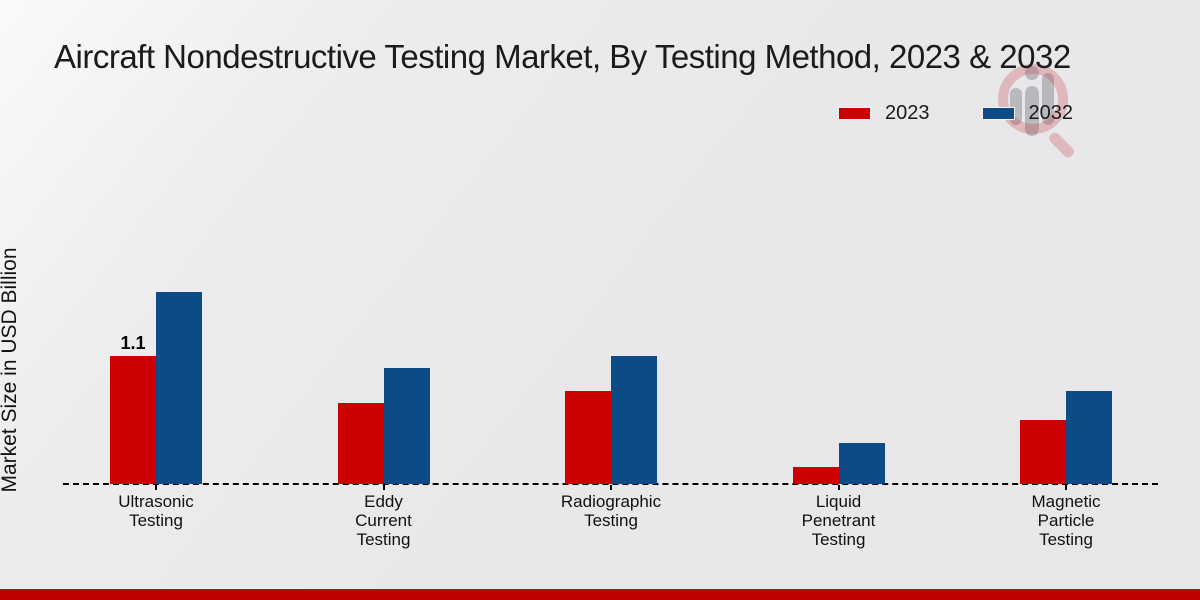  Describe the element at coordinates (815, 475) in the screenshot. I see `bar-2023-liquid-penetrant-testing` at that location.